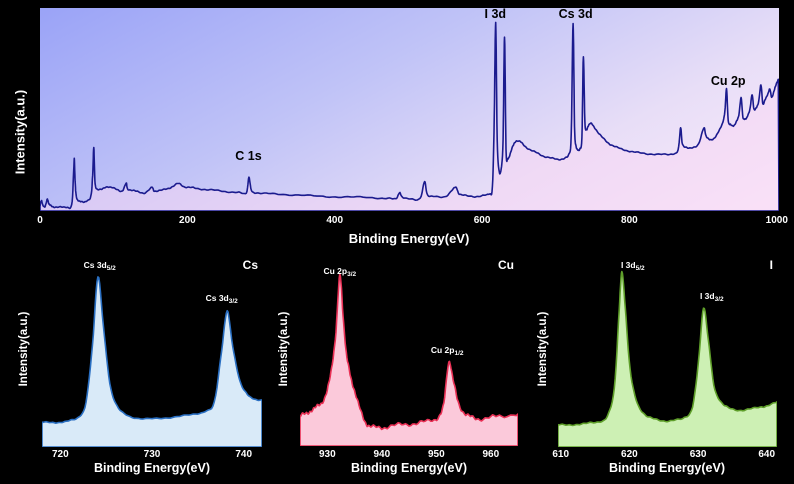 The height and width of the screenshot is (484, 794). I want to click on x-tick-label: 620, so click(629, 454).